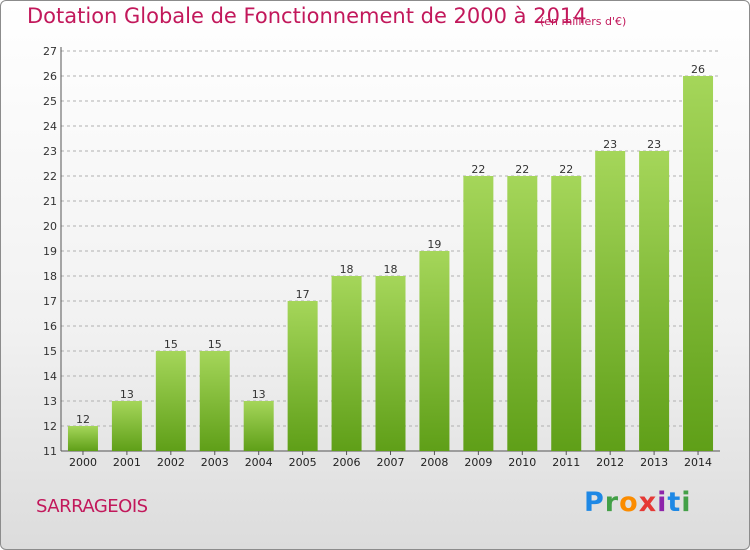 This screenshot has height=550, width=750. I want to click on x-tick-label: 2010, so click(522, 462).